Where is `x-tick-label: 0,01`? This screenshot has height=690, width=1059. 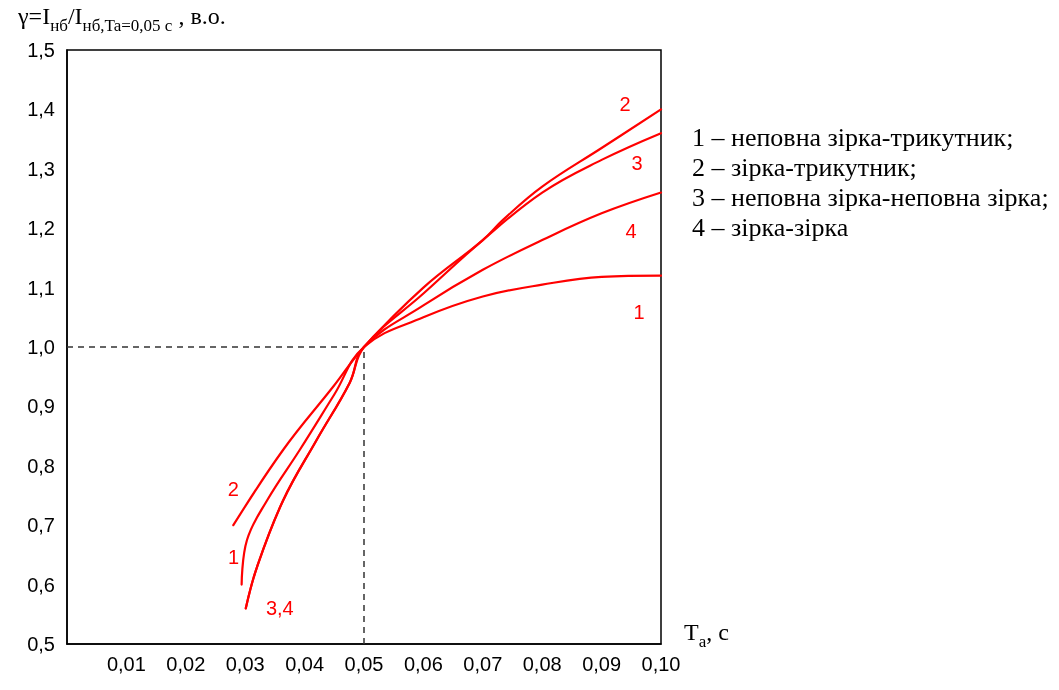 x-tick-label: 0,01 is located at coordinates (126, 664).